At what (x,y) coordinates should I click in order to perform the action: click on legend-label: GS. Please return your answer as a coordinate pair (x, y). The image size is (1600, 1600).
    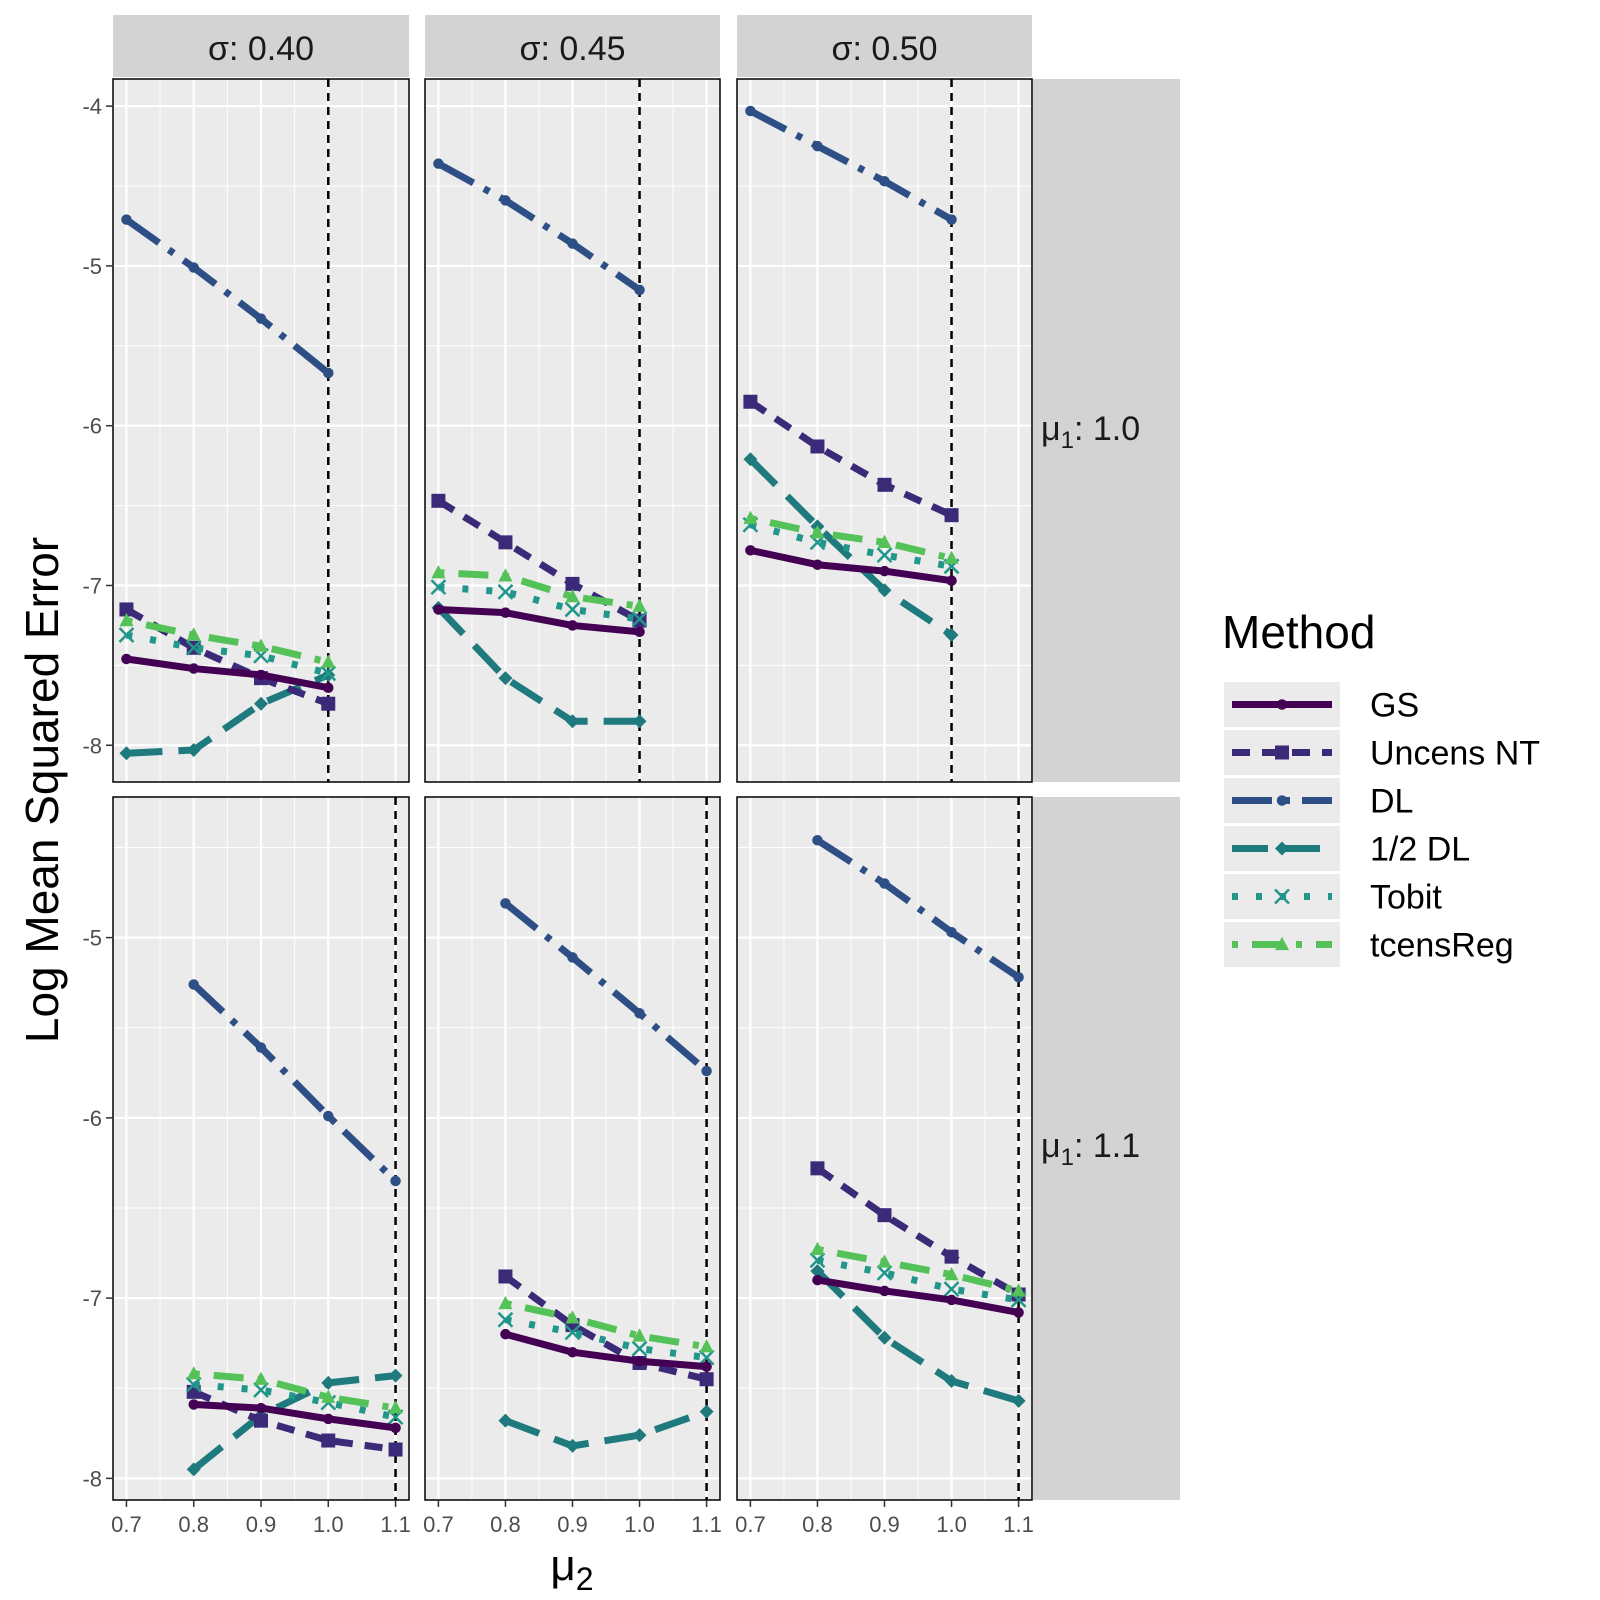
    Looking at the image, I should click on (1394, 706).